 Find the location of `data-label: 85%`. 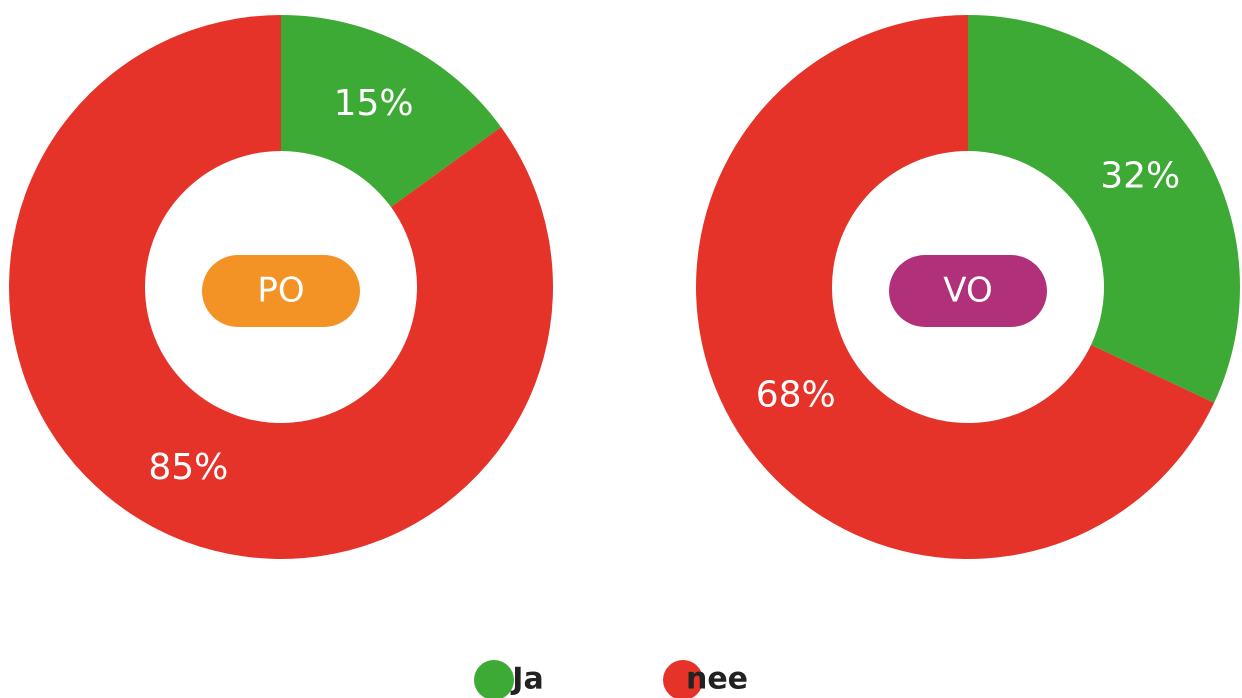

data-label: 85% is located at coordinates (188, 467).